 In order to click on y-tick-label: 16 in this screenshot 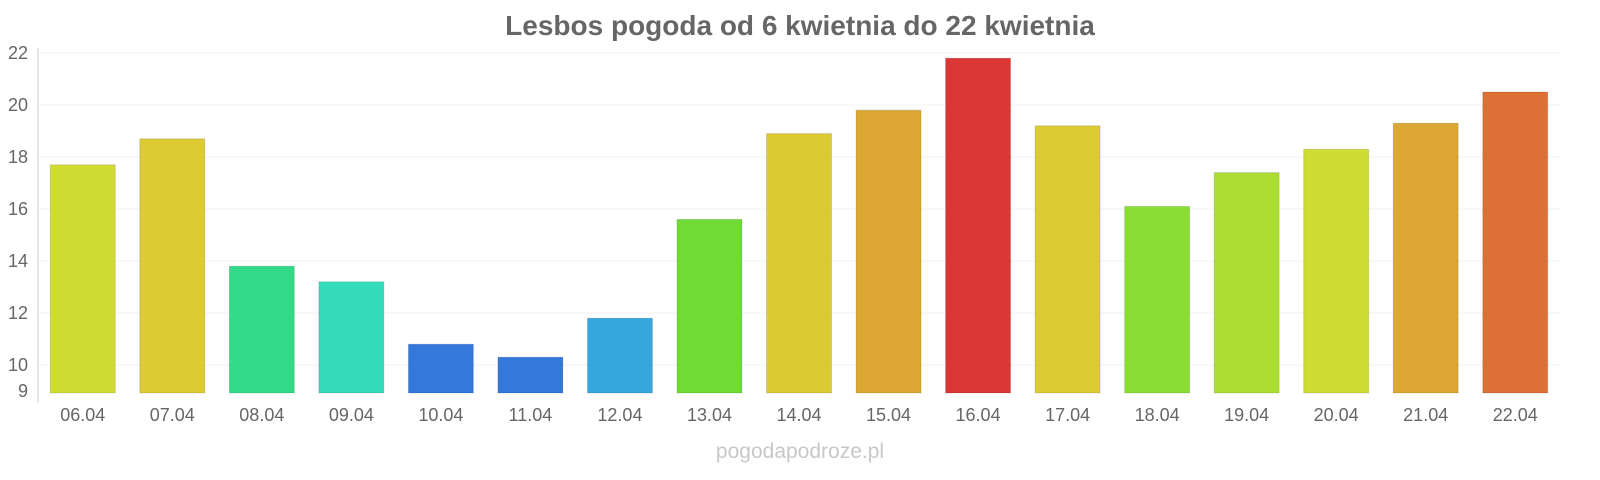, I will do `click(18, 209)`.